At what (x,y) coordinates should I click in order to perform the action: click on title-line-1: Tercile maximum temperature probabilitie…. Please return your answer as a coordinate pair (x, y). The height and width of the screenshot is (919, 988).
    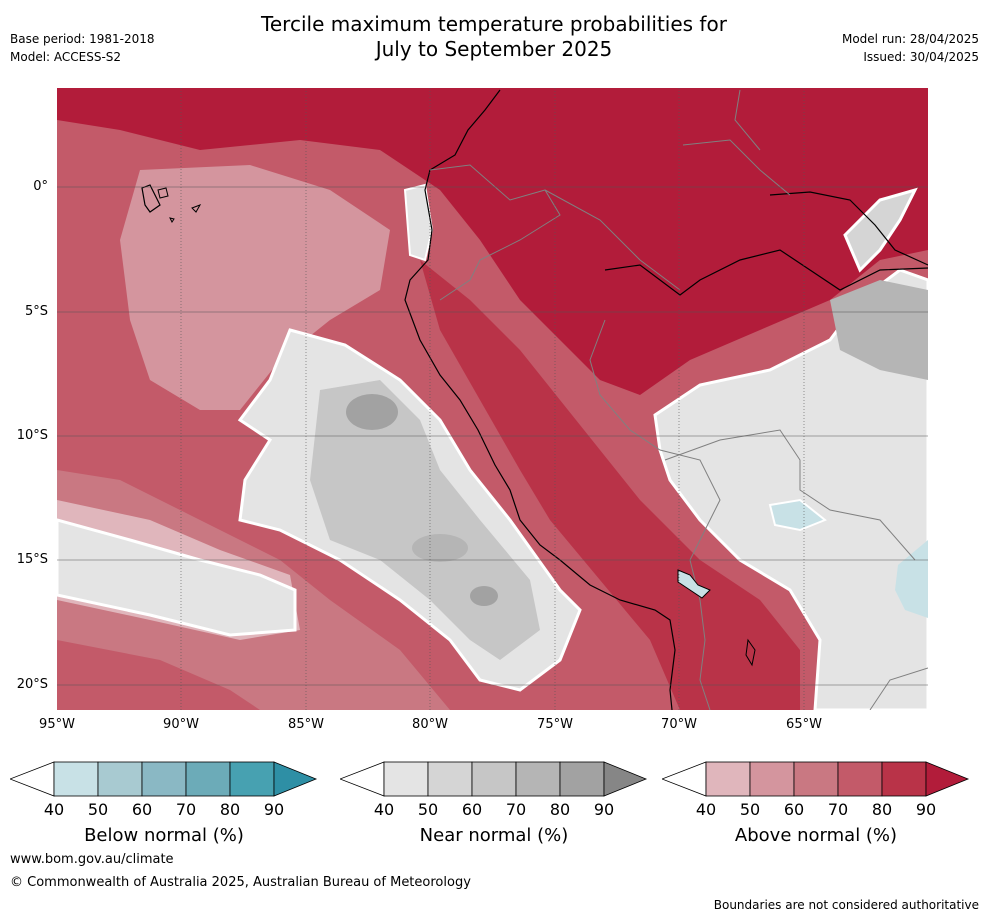
    Looking at the image, I should click on (494, 24).